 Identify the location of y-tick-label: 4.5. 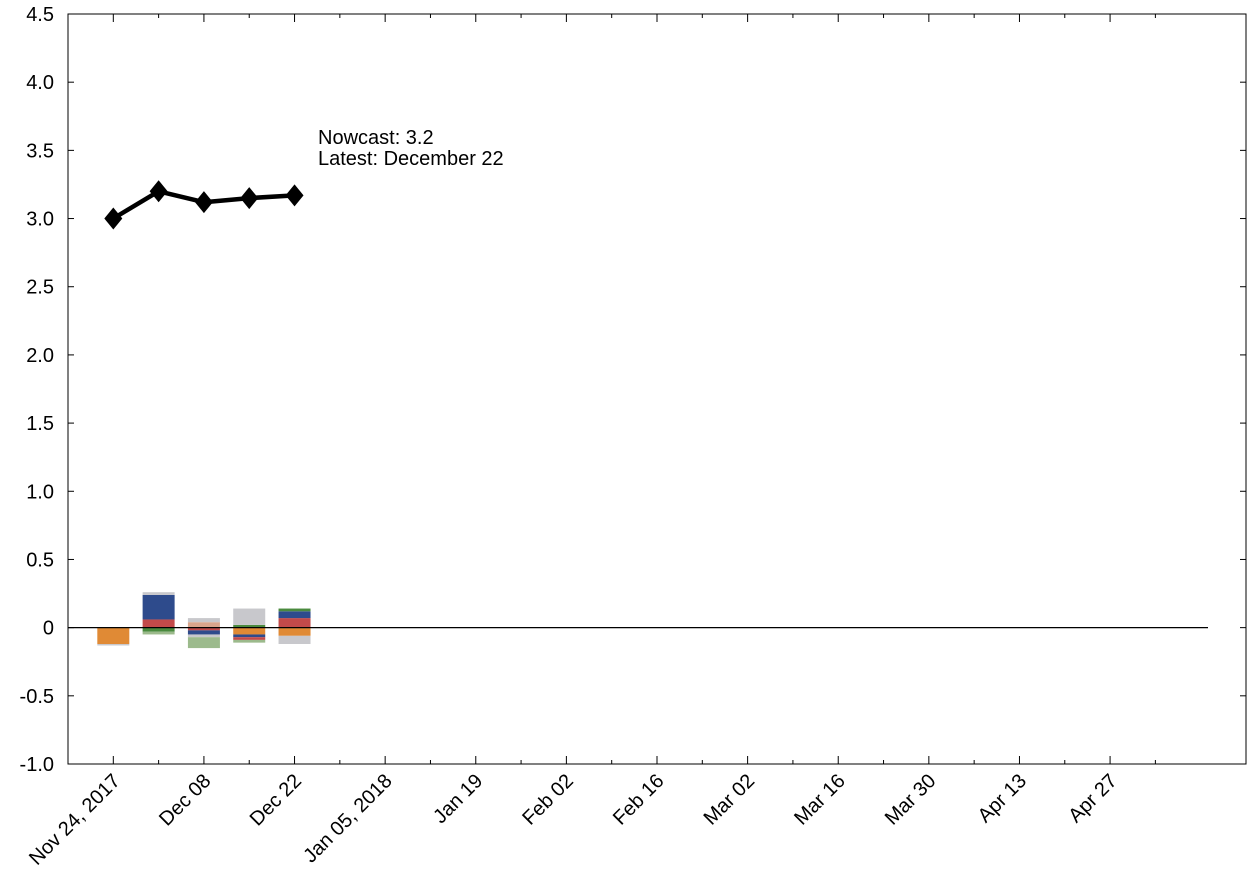
(40, 15).